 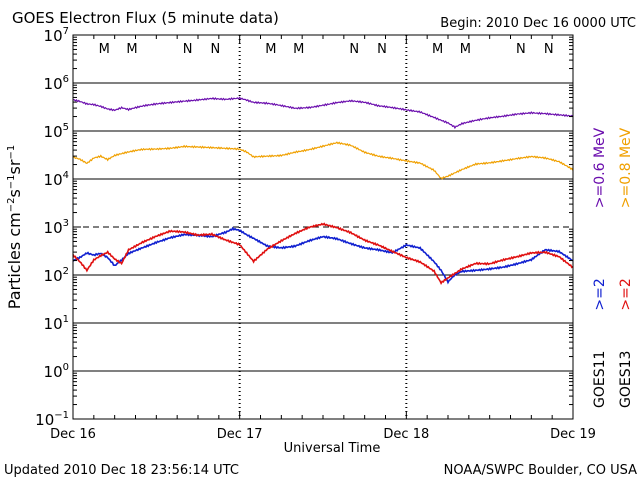 I want to click on chart-title: GOES Electron Flux (5 minute data), so click(x=145, y=18).